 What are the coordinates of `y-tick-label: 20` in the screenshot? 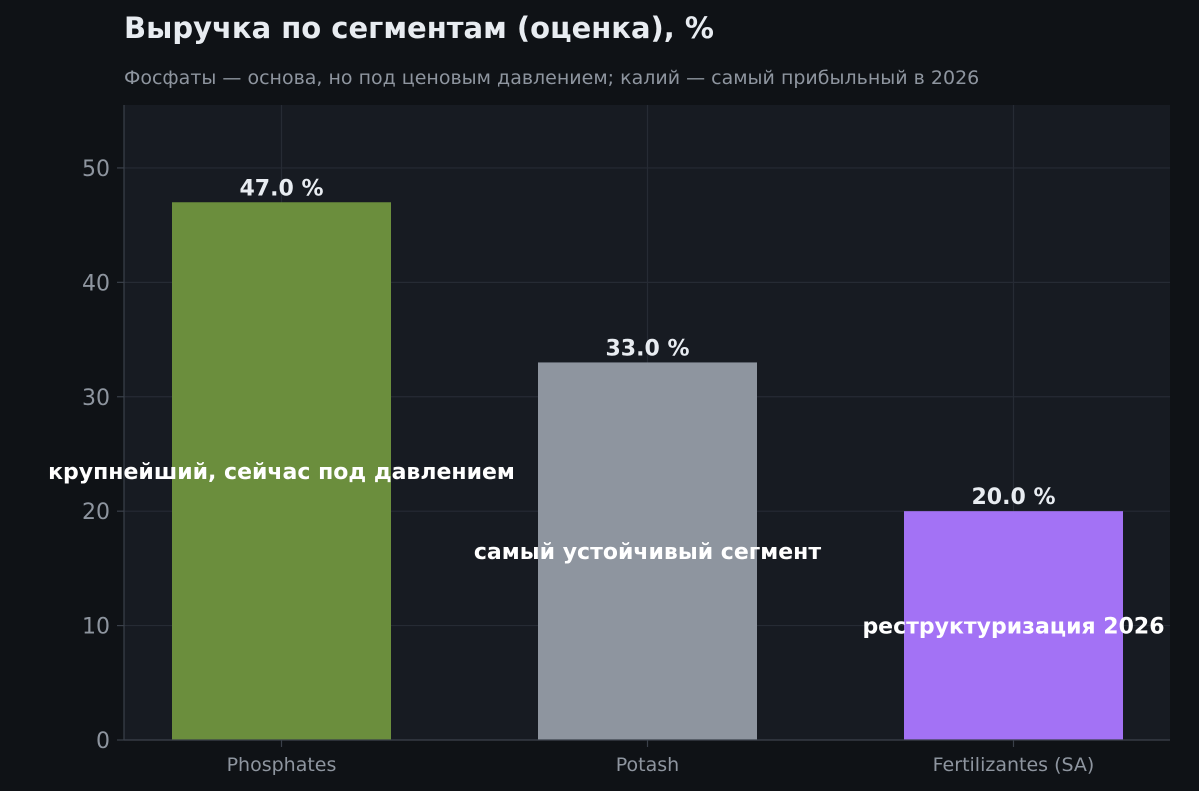 It's located at (96, 512).